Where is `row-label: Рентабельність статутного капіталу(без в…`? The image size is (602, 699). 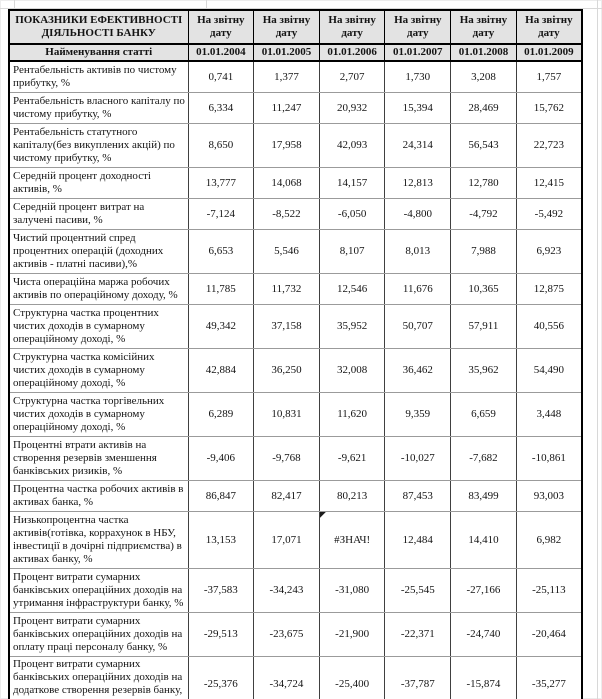 row-label: Рентабельність статутного капіталу(без в… is located at coordinates (98, 145).